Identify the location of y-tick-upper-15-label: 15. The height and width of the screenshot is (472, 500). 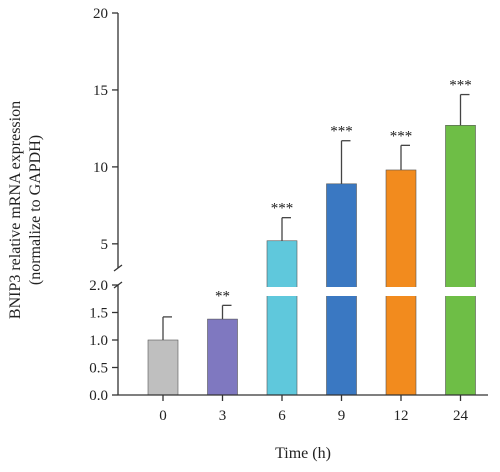
(100, 91).